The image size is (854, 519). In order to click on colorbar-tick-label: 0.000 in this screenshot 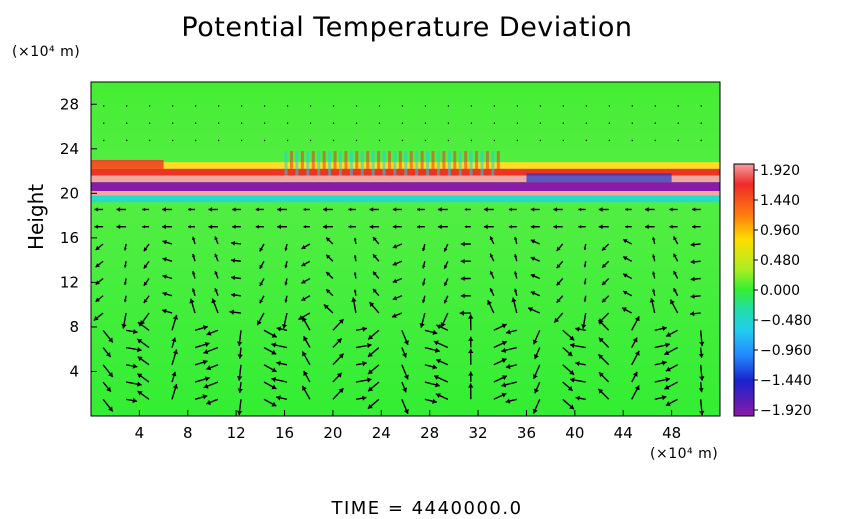, I will do `click(780, 291)`.